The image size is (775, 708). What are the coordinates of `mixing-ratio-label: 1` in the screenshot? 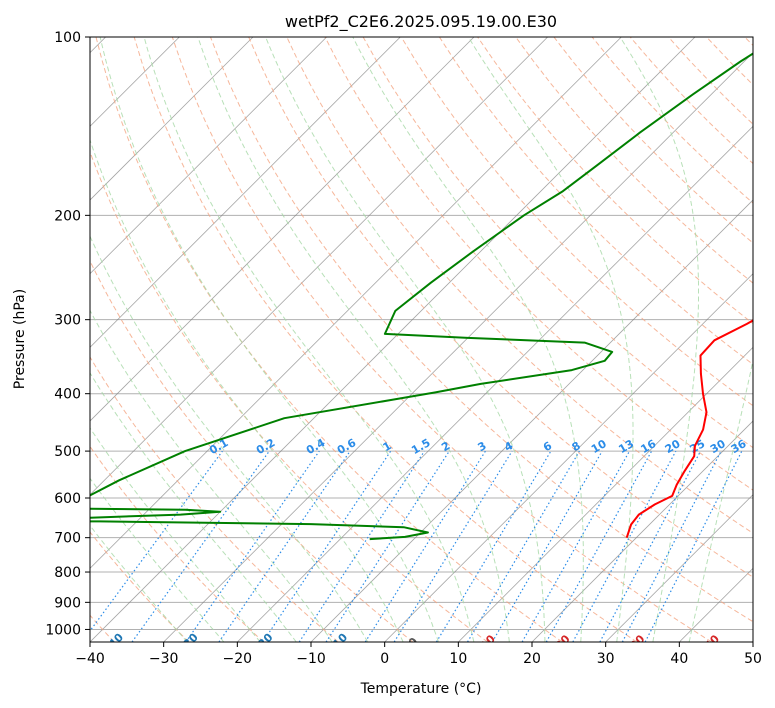 It's located at (387, 446).